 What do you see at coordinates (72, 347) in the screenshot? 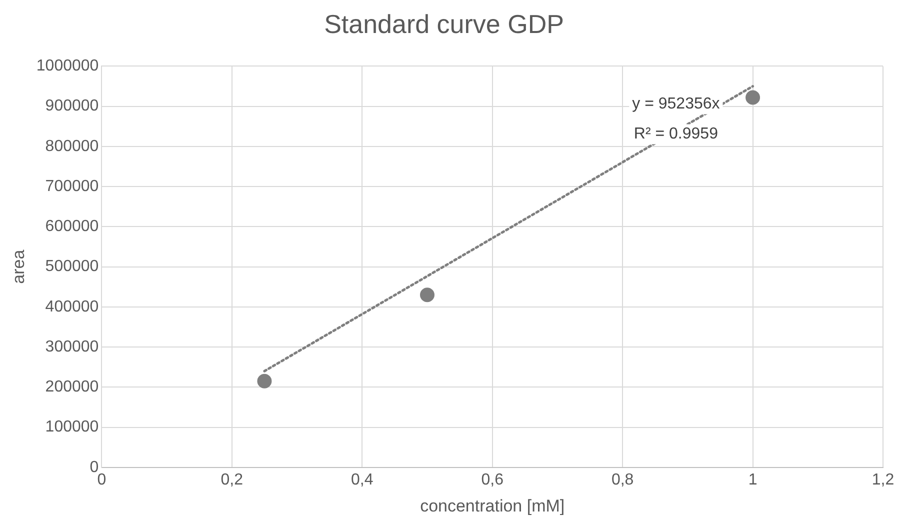
I see `y-tick-label: 300000` at bounding box center [72, 347].